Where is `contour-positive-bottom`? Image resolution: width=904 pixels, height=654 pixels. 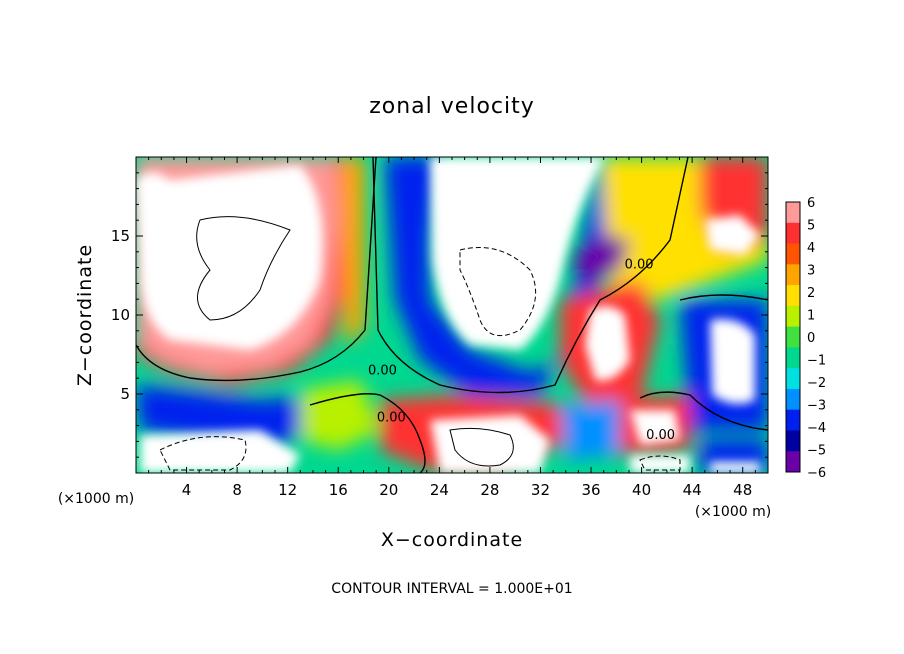 contour-positive-bottom is located at coordinates (481, 447).